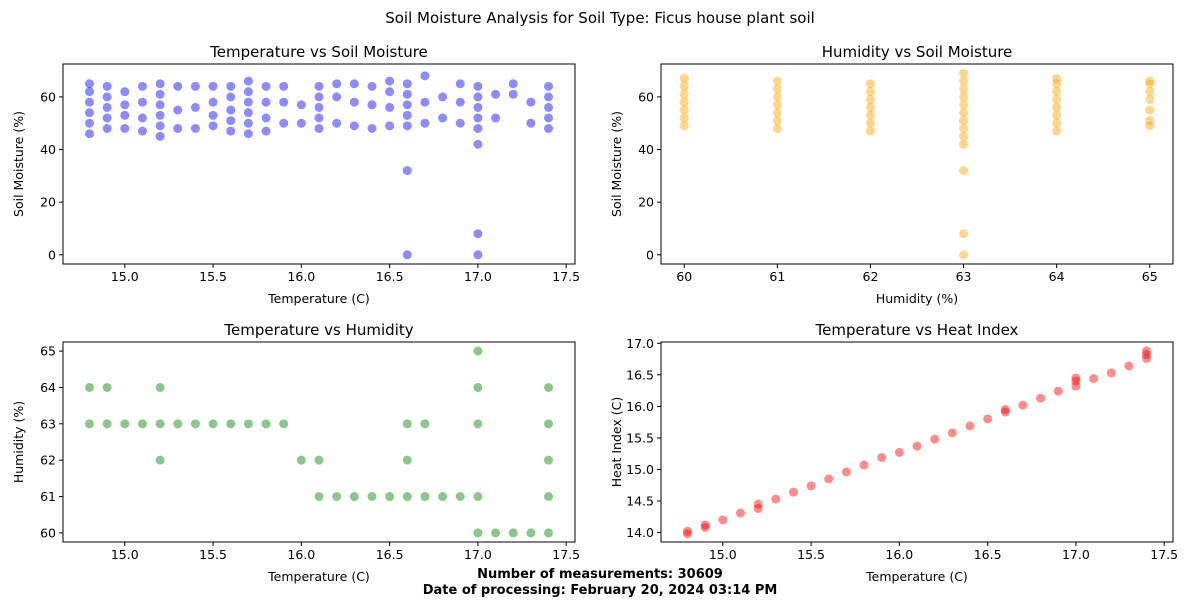 This screenshot has height=600, width=1200. I want to click on y-tick-label: 17.0, so click(640, 343).